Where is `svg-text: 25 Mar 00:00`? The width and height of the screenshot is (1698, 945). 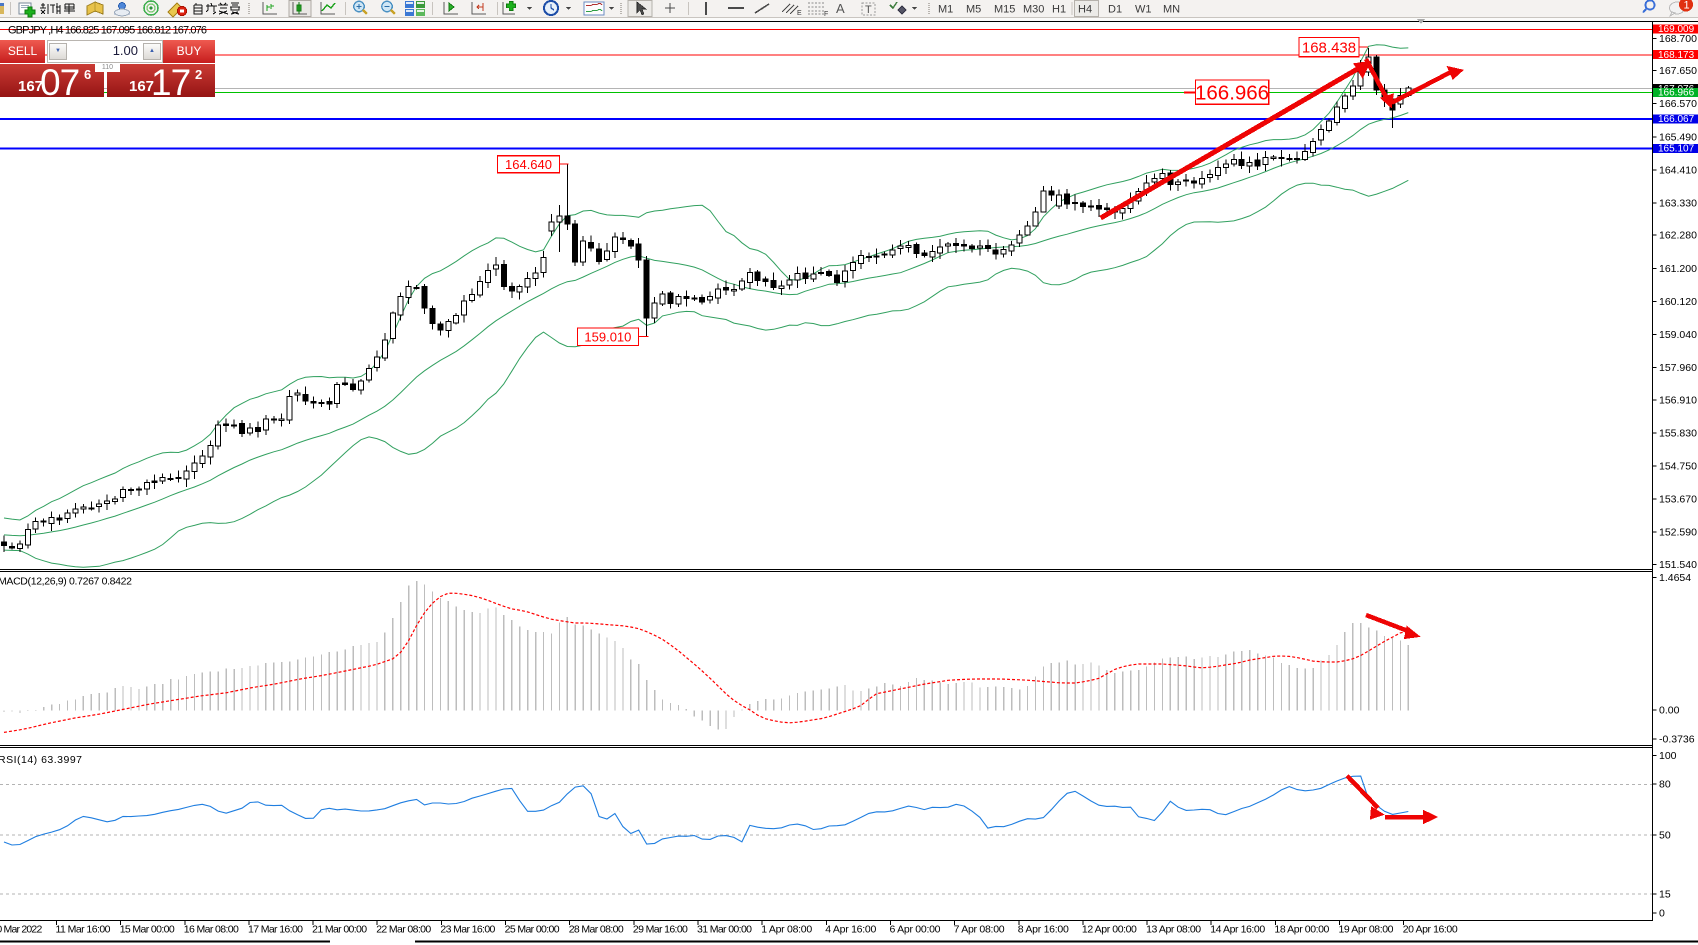 svg-text: 25 Mar 00:00 is located at coordinates (532, 930).